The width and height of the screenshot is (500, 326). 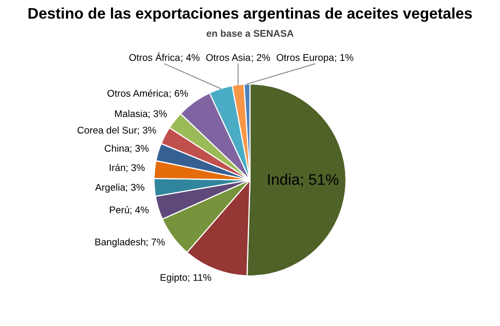 I want to click on slice-label: Irán, so click(x=118, y=168).